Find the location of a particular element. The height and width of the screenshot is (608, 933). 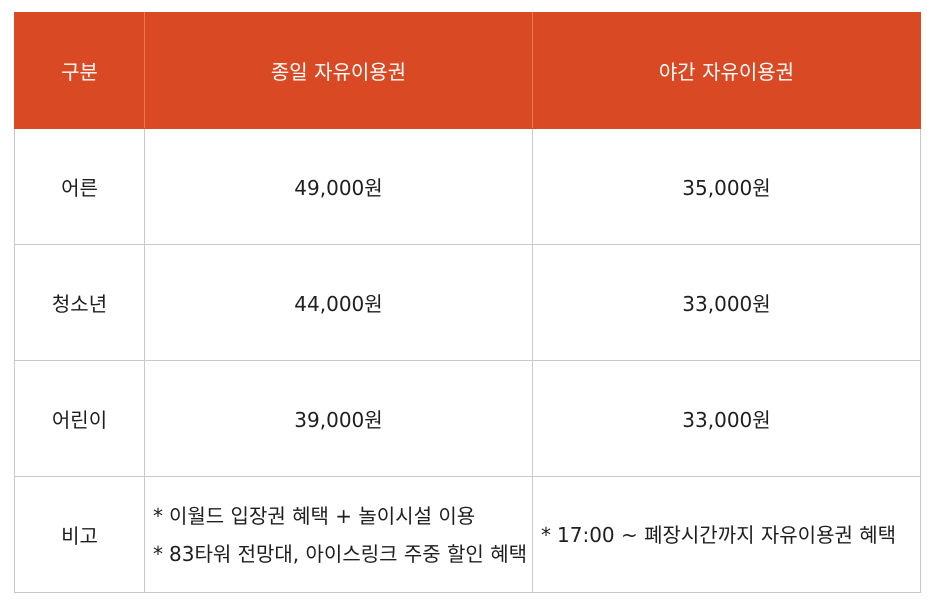

cell-category: 청소년 is located at coordinates (79, 302).